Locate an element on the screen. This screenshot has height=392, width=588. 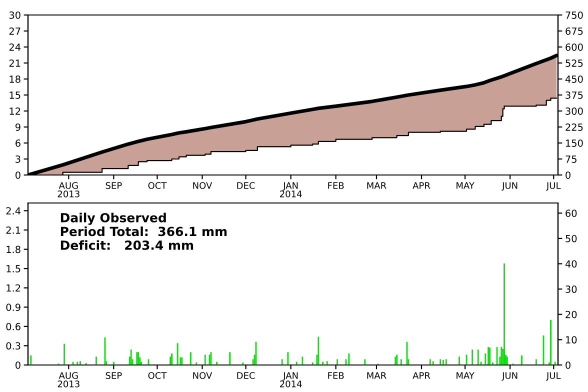
y-tick-label: 0.9 is located at coordinates (13, 307).